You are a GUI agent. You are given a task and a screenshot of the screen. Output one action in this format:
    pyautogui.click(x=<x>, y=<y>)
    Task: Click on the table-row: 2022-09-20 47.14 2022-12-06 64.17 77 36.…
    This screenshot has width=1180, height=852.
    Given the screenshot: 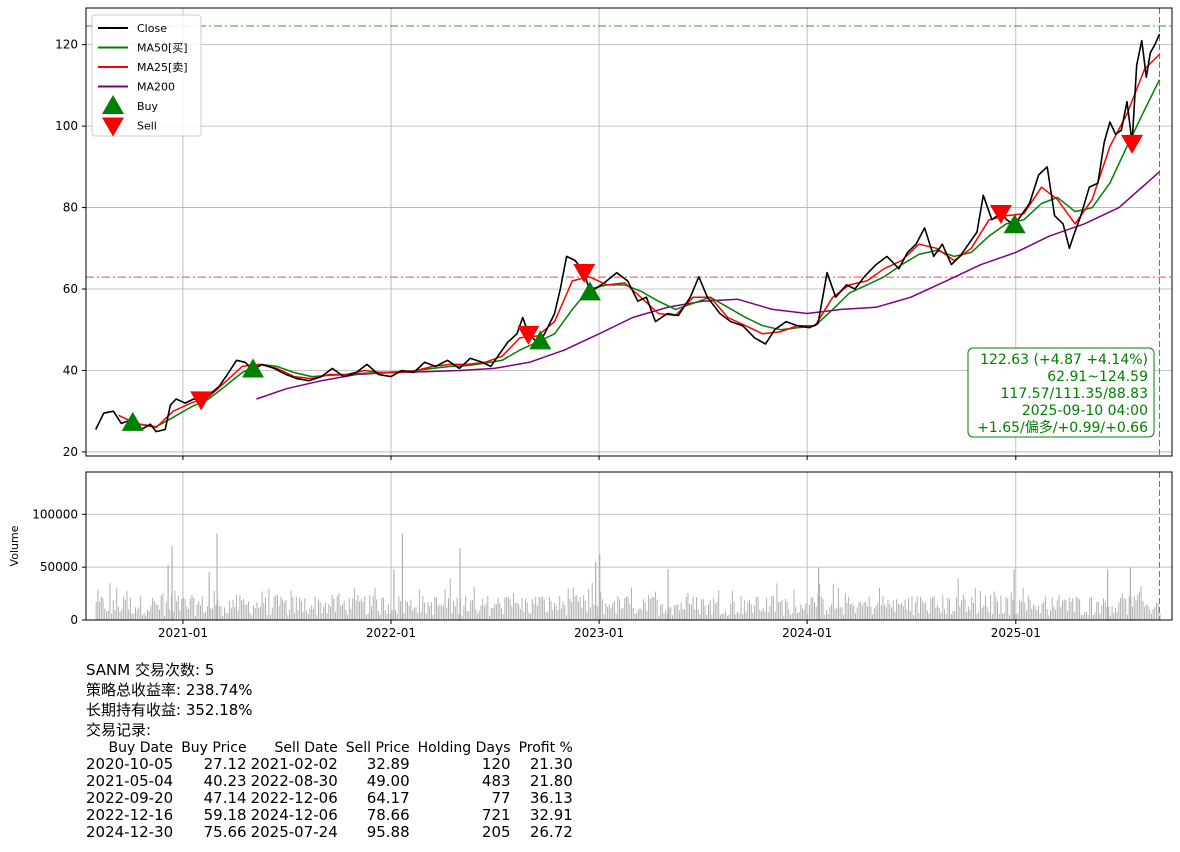 What is the action you would take?
    pyautogui.click(x=331, y=798)
    